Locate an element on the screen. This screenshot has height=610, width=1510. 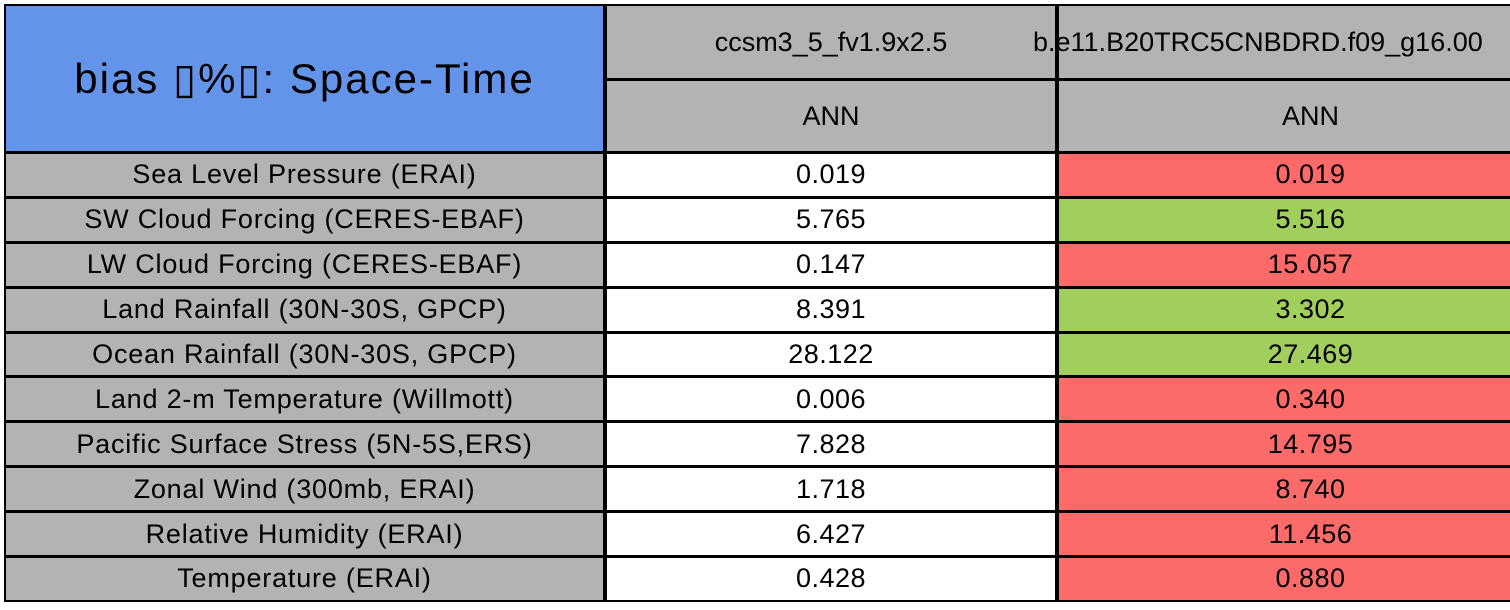
row-label: Land Rainfall (30N-30S, GPCP) is located at coordinates (304, 309).